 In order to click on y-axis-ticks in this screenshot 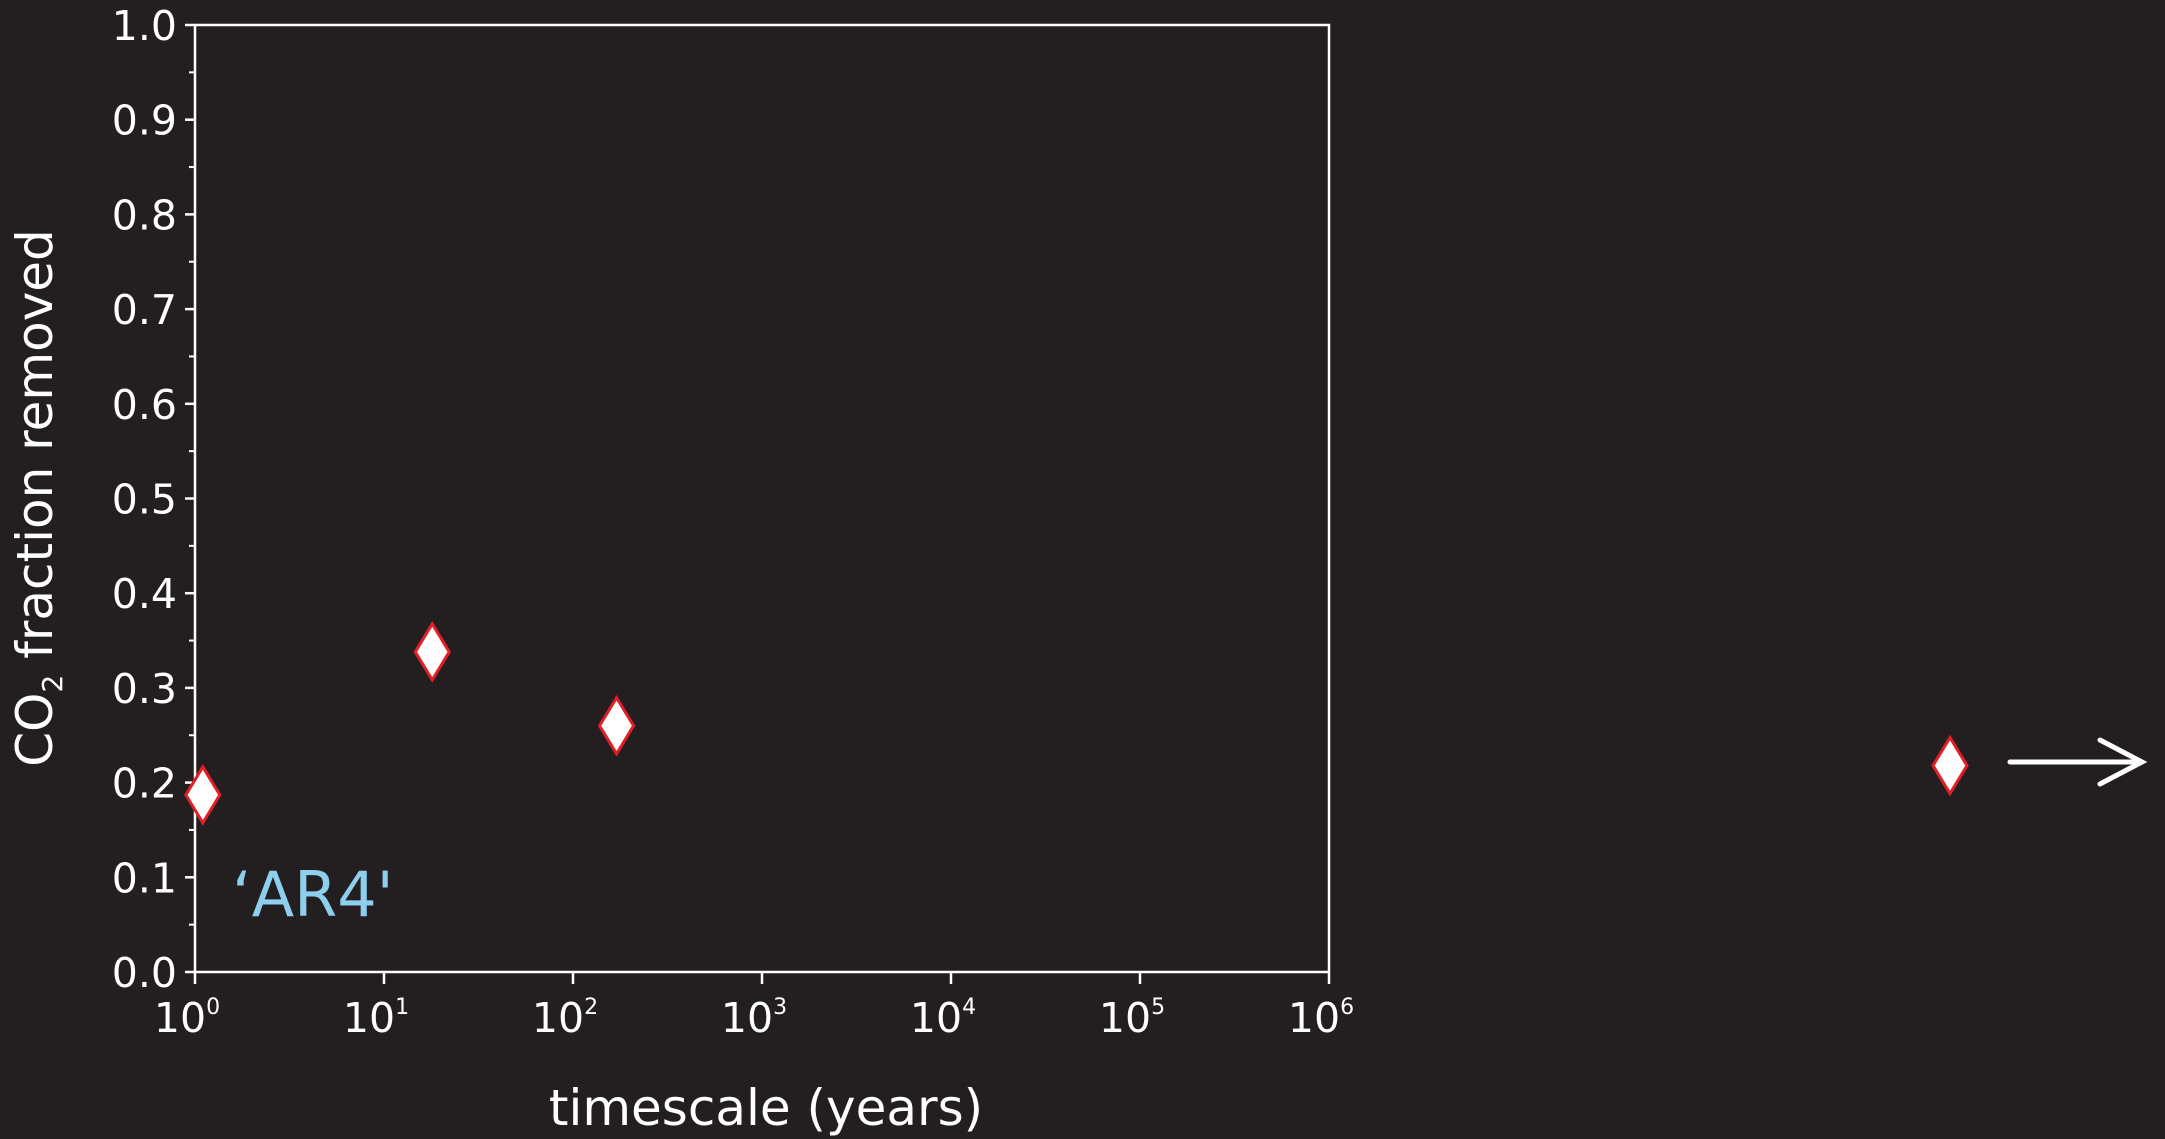, I will do `click(190, 498)`.